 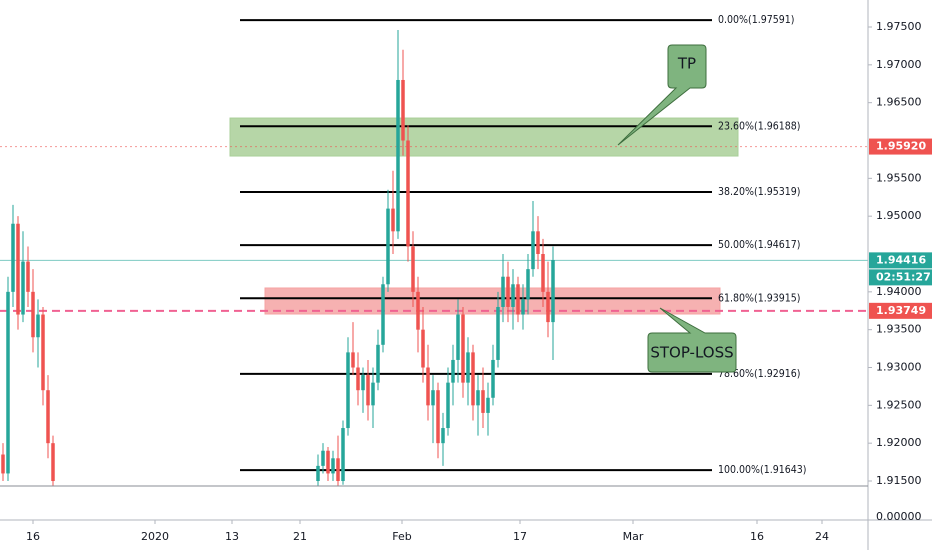 I want to click on fib-label: 0.00%(1.97591), so click(x=756, y=20).